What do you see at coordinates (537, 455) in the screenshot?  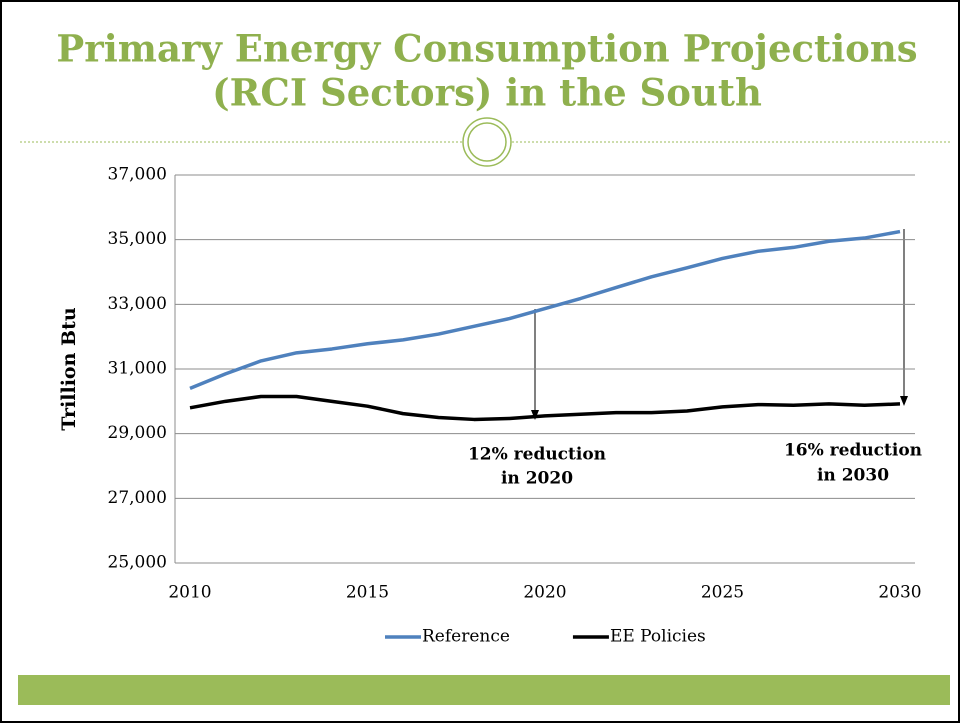 I see `annotation: 12% reduction` at bounding box center [537, 455].